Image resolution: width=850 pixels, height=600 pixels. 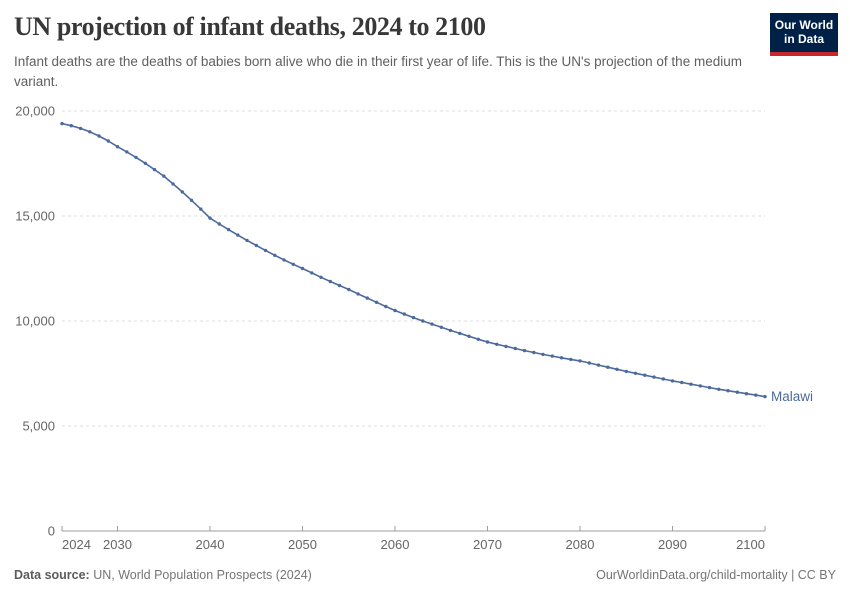 I want to click on data-source-label: Data source:, so click(x=52, y=575).